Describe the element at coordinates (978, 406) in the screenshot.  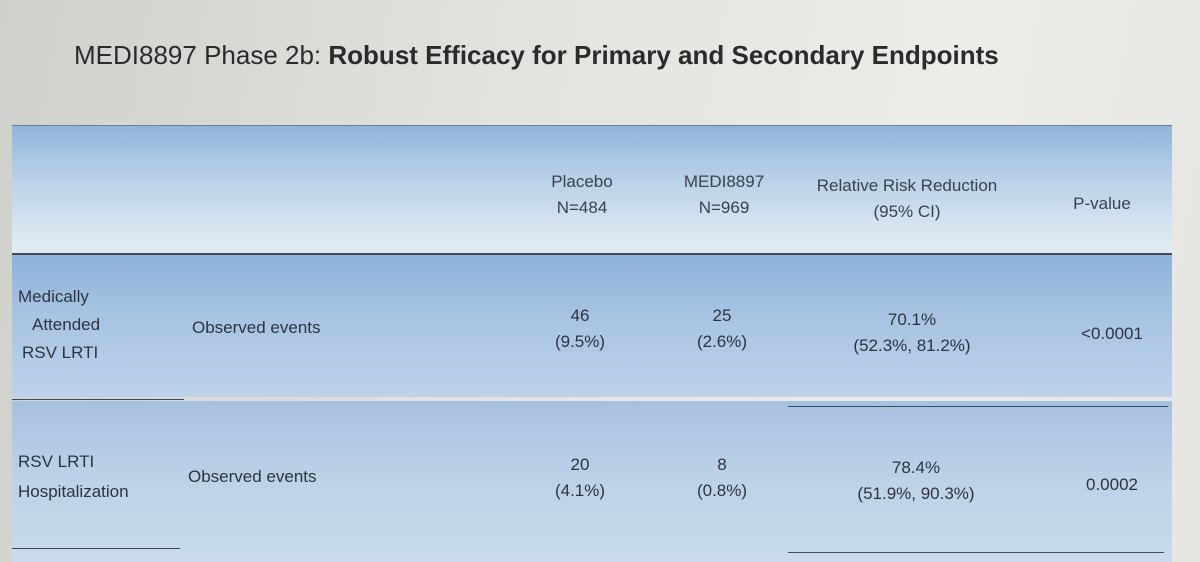
I see `row1-rule-right` at that location.